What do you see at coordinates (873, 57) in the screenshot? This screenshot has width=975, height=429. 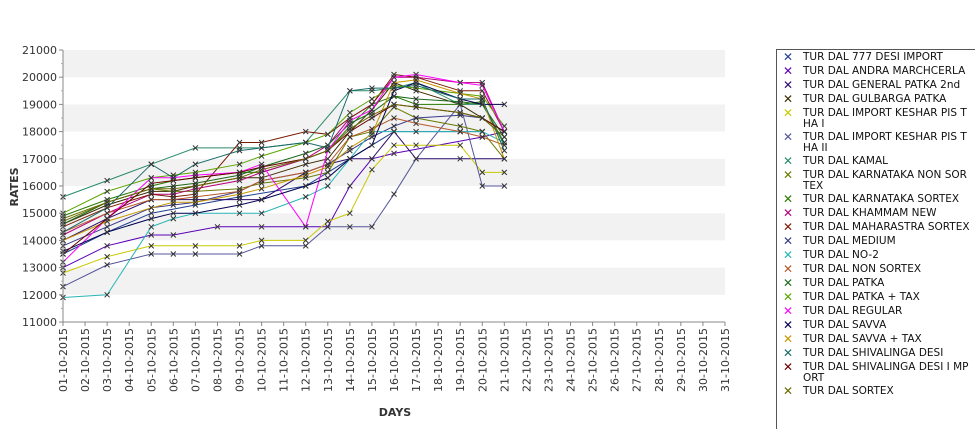 I see `legend-label: TUR DAL 777 DESI IMPORT` at bounding box center [873, 57].